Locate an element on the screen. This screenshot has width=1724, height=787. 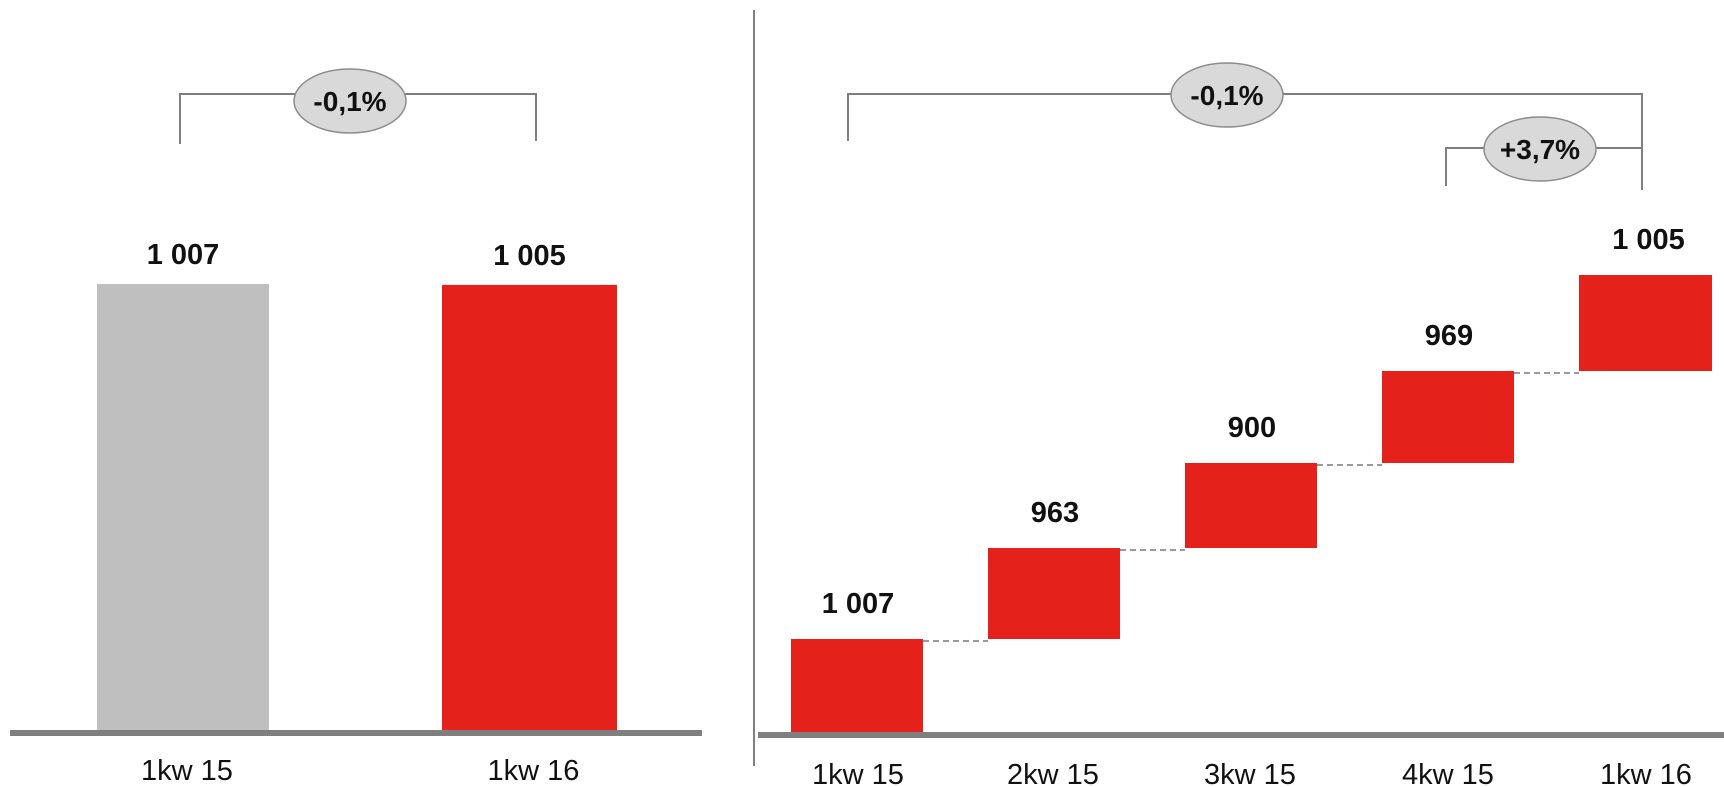
comparison-bracket: +3,7% is located at coordinates (1544, 153).